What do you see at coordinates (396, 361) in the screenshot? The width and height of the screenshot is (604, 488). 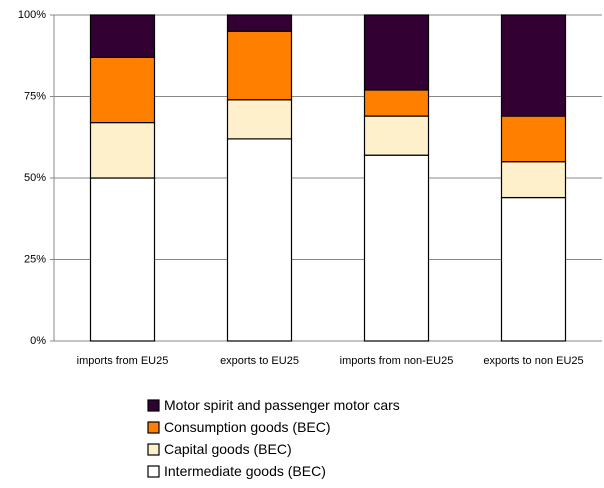 I see `x-tick-label: imports from non-EU25` at bounding box center [396, 361].